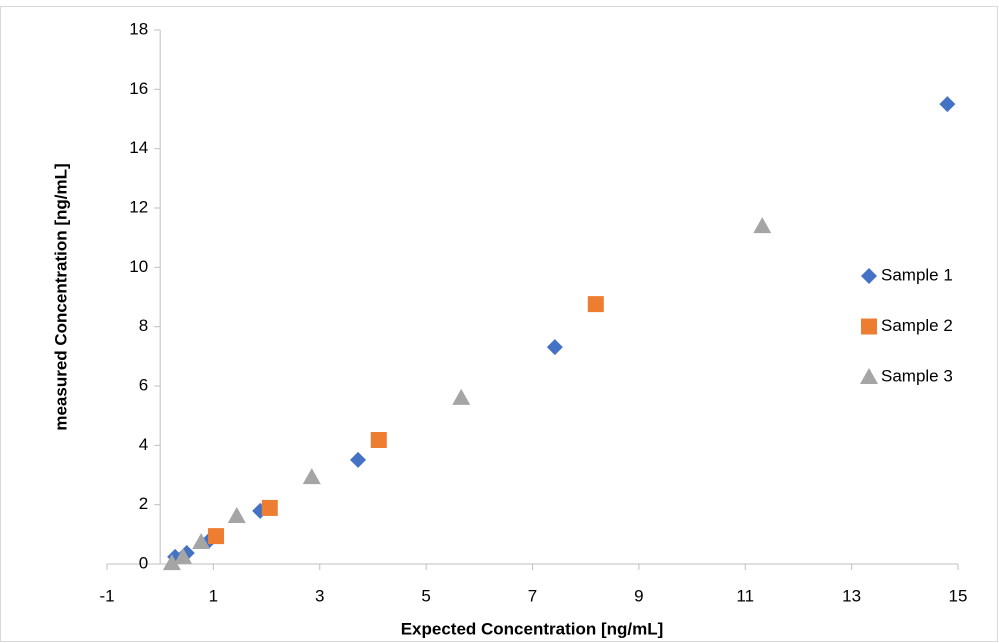 This screenshot has width=999, height=643. Describe the element at coordinates (106, 595) in the screenshot. I see `x-tick-label: -1` at that location.